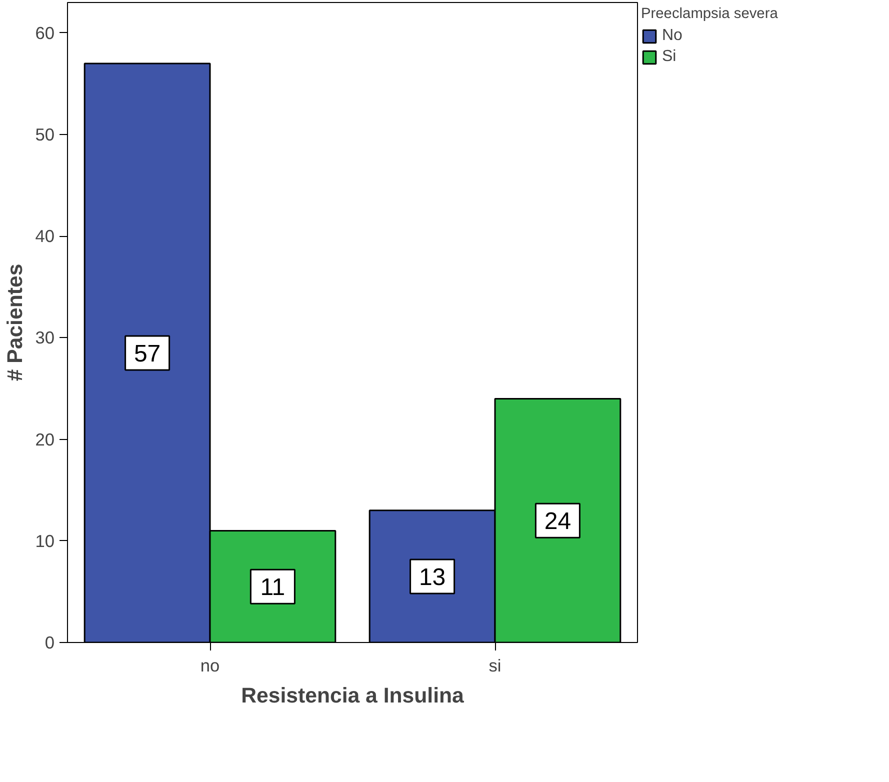 This screenshot has width=889, height=782. What do you see at coordinates (432, 577) in the screenshot?
I see `data-label: 13` at bounding box center [432, 577].